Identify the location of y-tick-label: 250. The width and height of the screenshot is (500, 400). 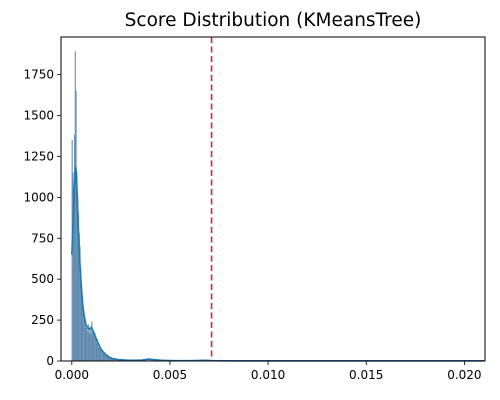
(42, 320).